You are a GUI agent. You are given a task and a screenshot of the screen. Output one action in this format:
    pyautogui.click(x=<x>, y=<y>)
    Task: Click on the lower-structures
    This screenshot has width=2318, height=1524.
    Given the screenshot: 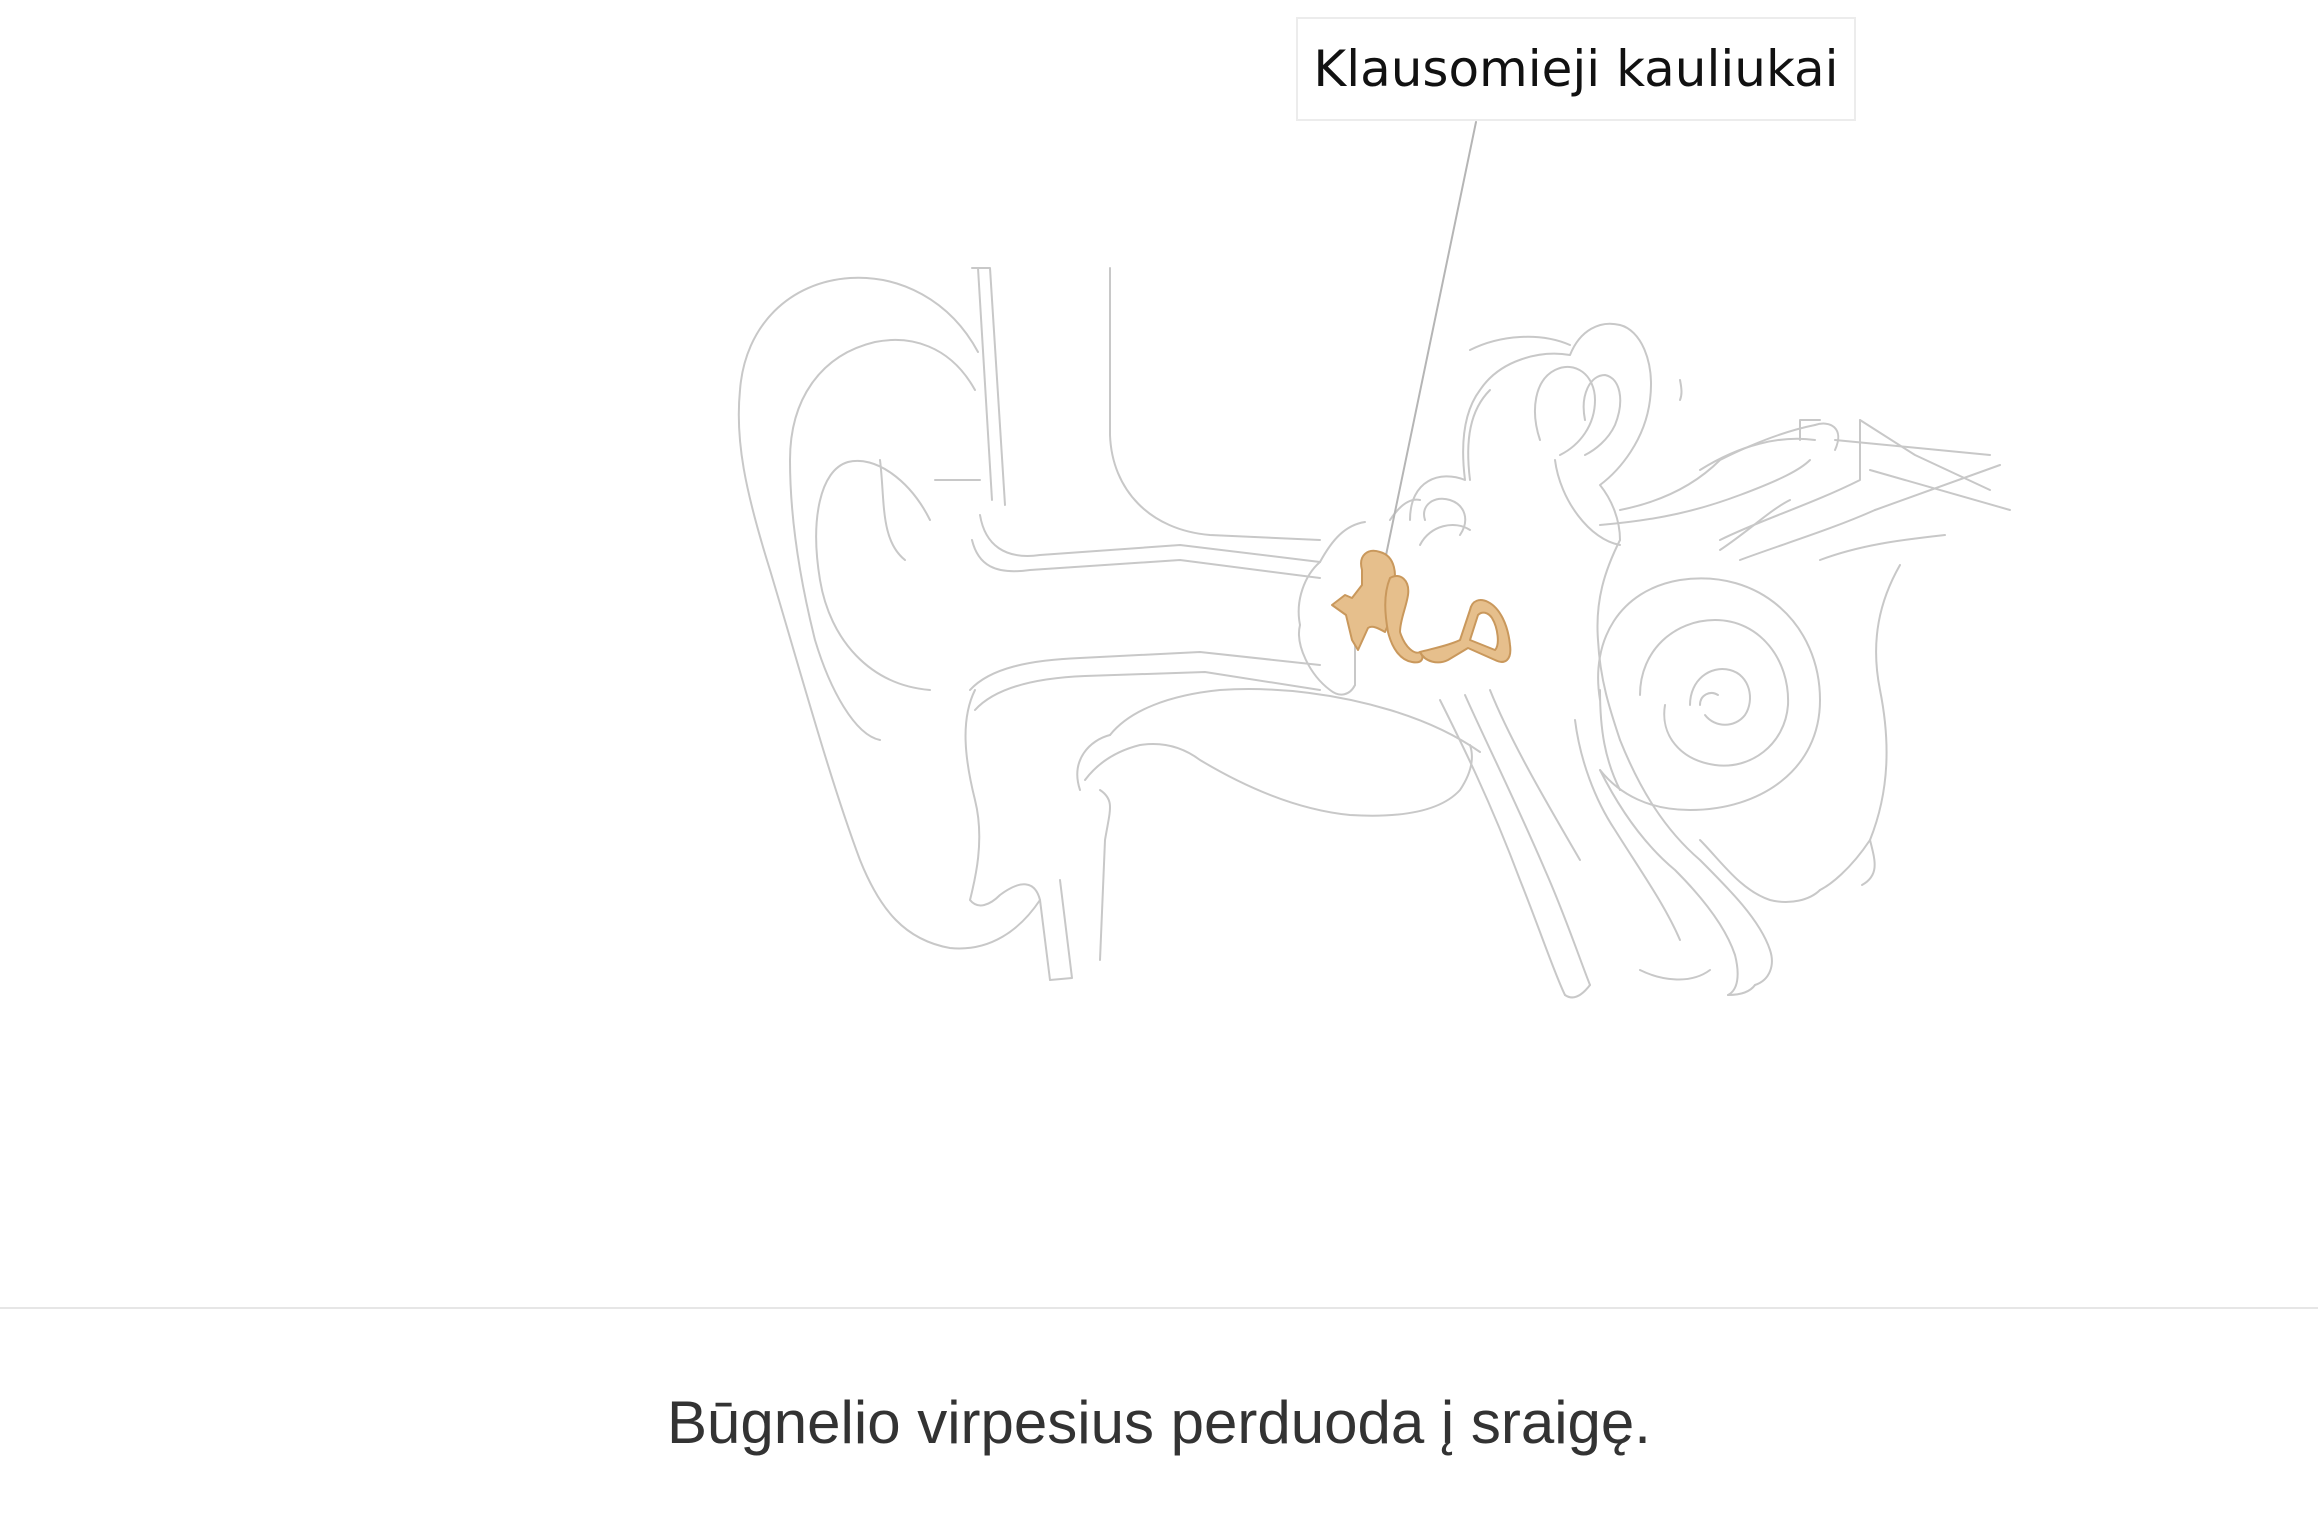 What is the action you would take?
    pyautogui.click(x=1222, y=834)
    